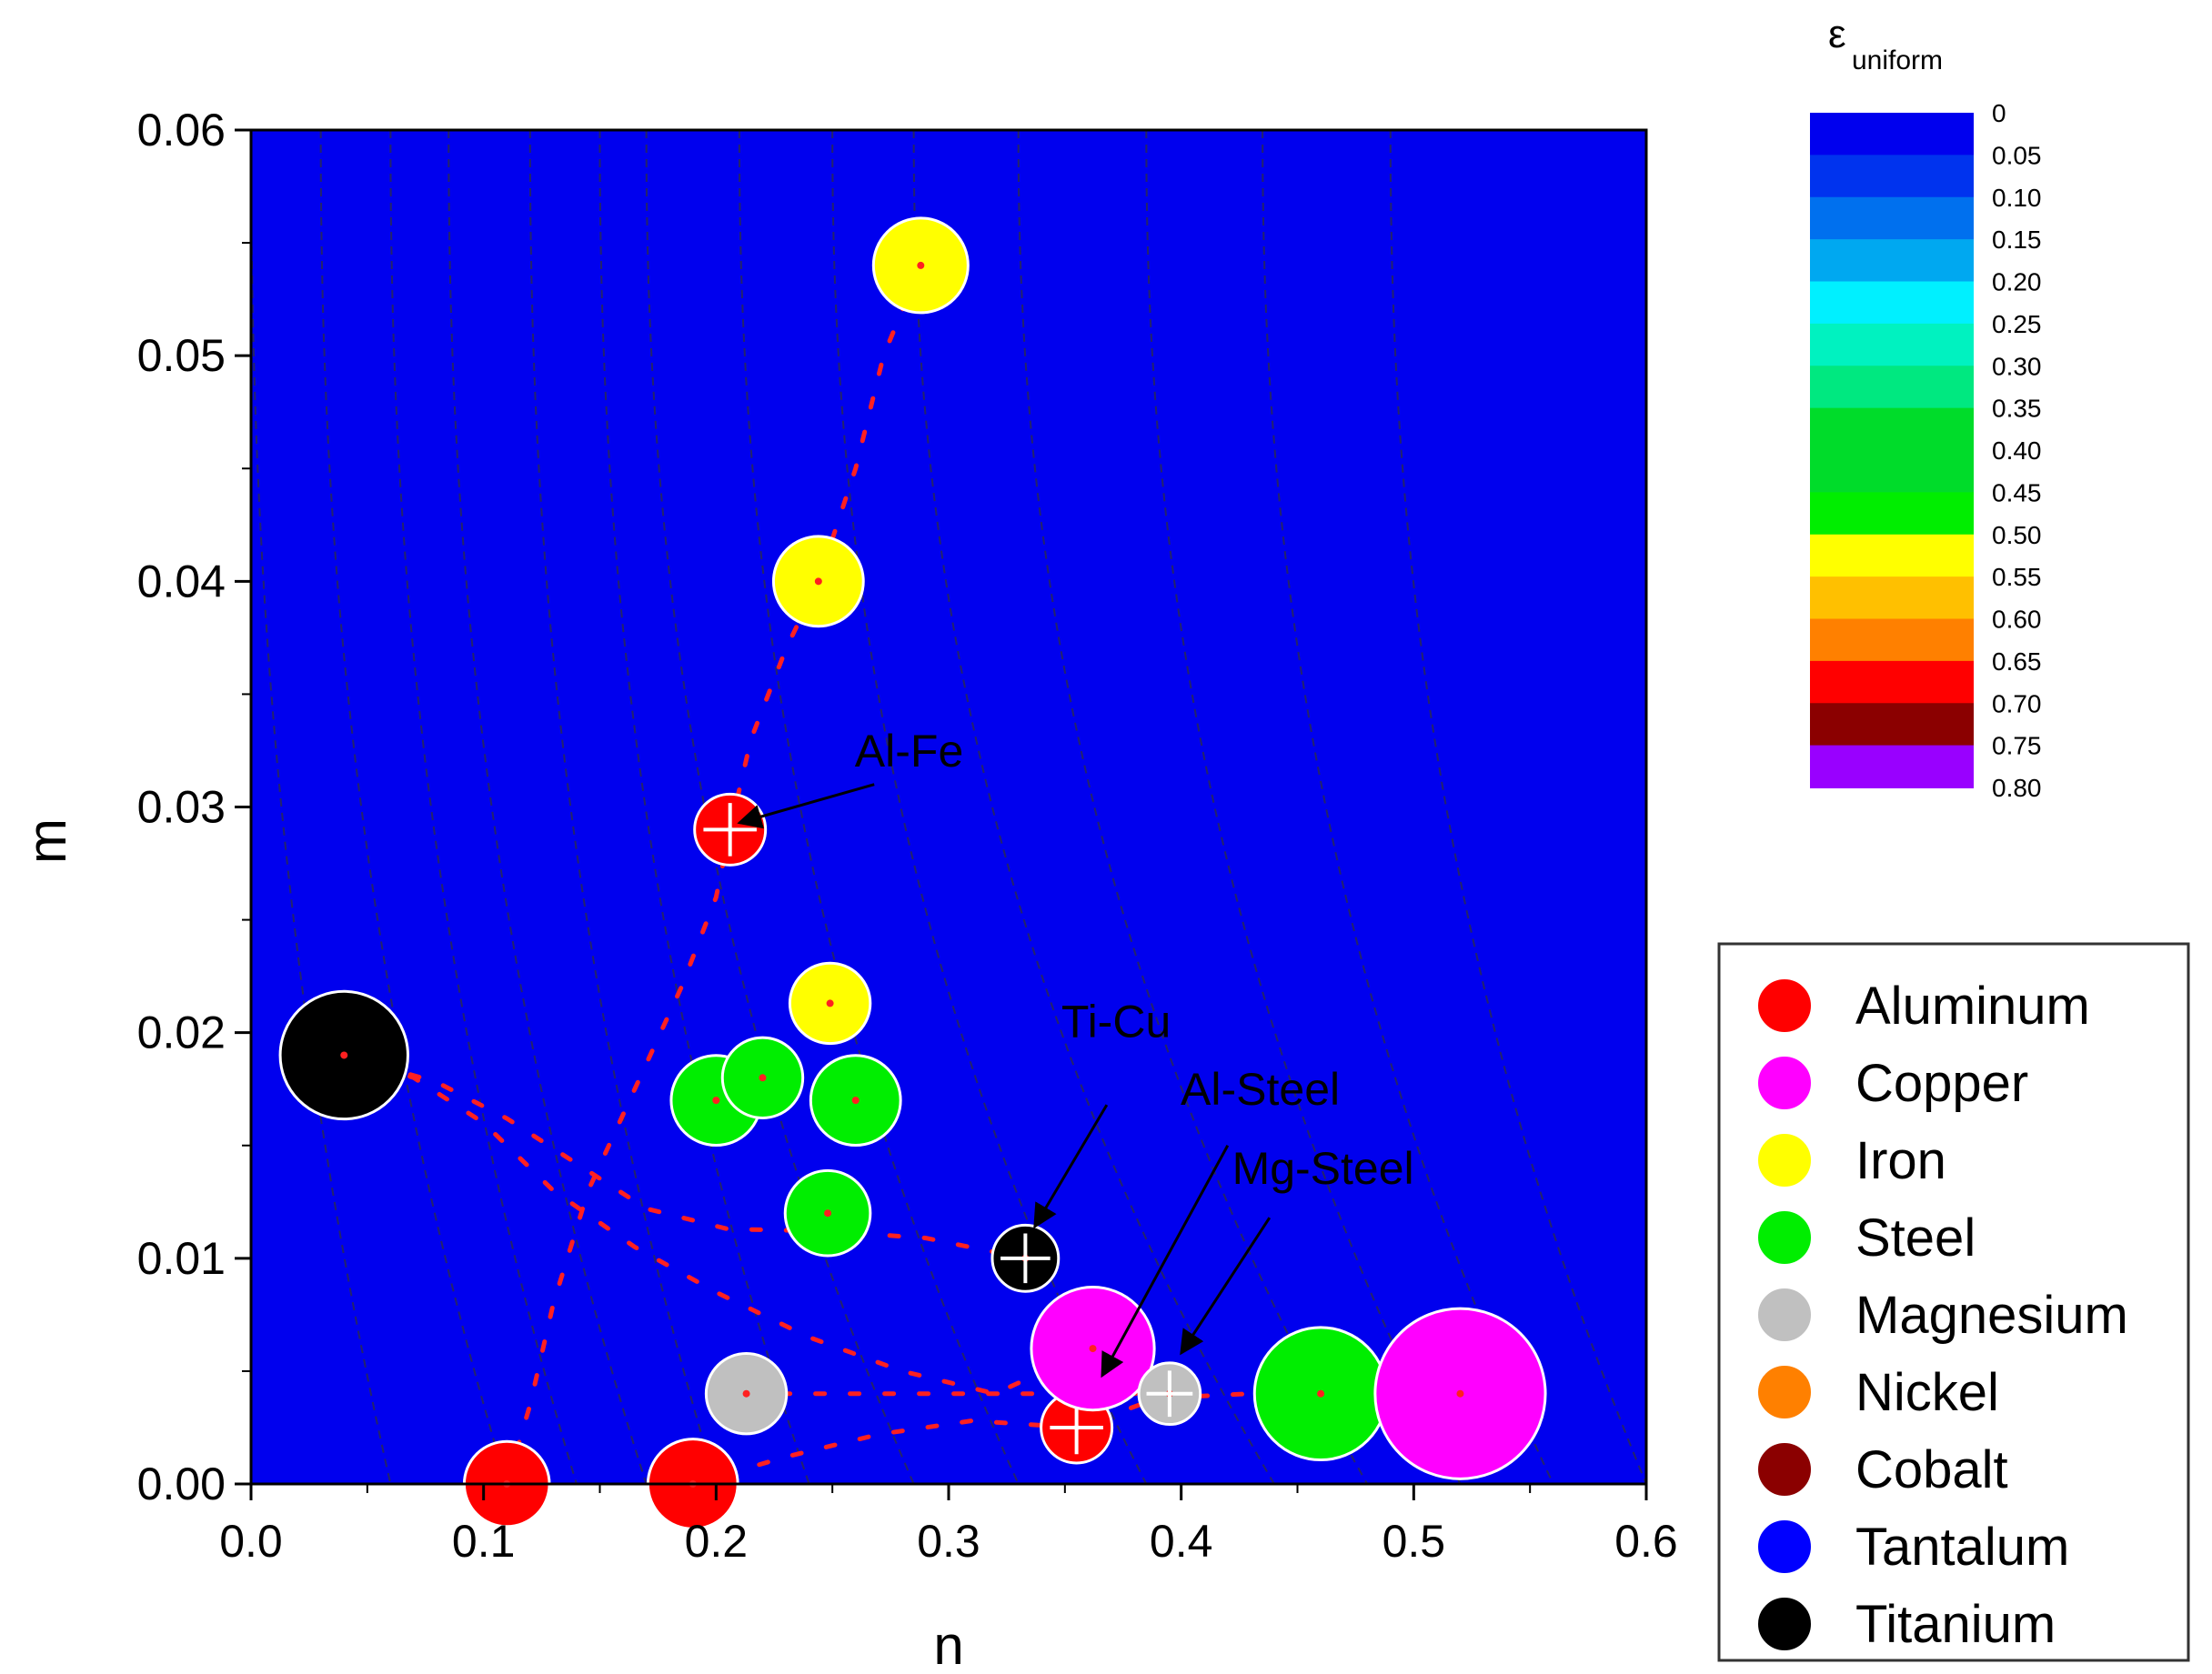 The width and height of the screenshot is (2212, 1674). I want to click on annotation-label: Al-Fe, so click(909, 751).